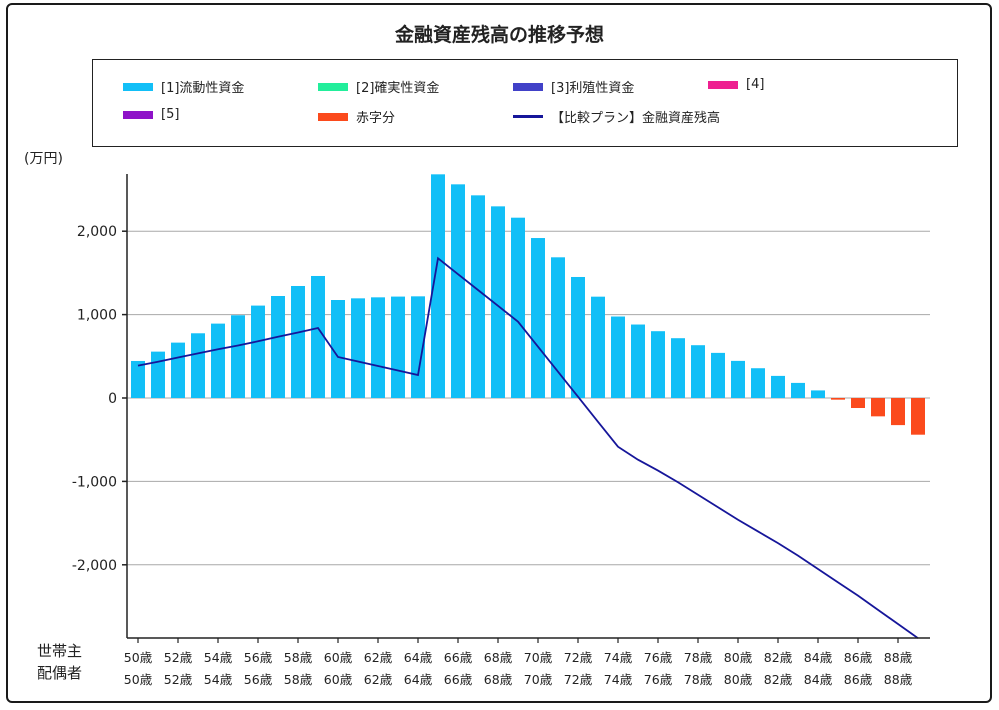 This screenshot has width=999, height=710. What do you see at coordinates (203, 88) in the screenshot?
I see `legend-label: [1]流動性資金` at bounding box center [203, 88].